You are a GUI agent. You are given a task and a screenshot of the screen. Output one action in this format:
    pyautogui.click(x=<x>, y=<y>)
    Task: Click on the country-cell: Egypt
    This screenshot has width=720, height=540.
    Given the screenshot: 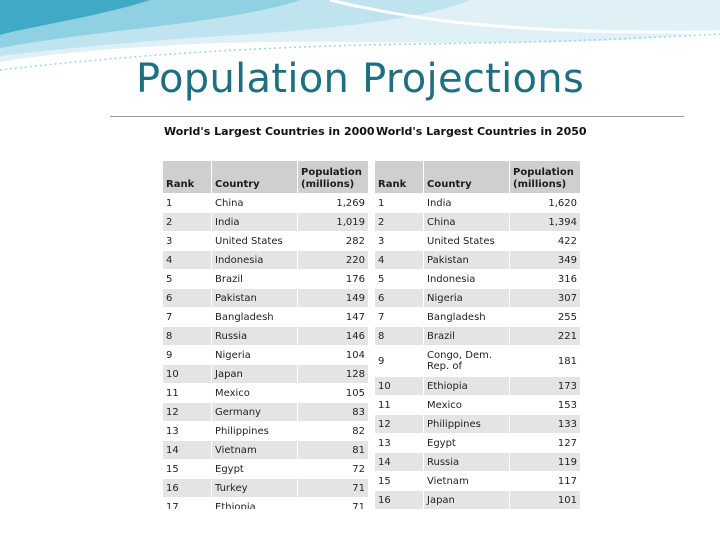 What is the action you would take?
    pyautogui.click(x=254, y=469)
    